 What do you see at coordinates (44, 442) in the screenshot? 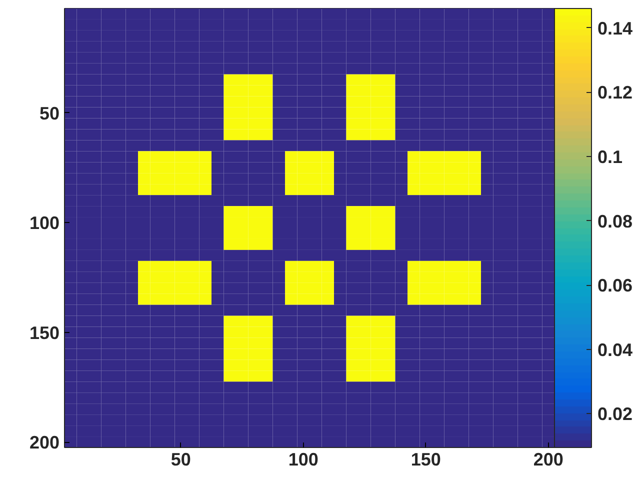
I see `y-tick-label: 200` at bounding box center [44, 442].